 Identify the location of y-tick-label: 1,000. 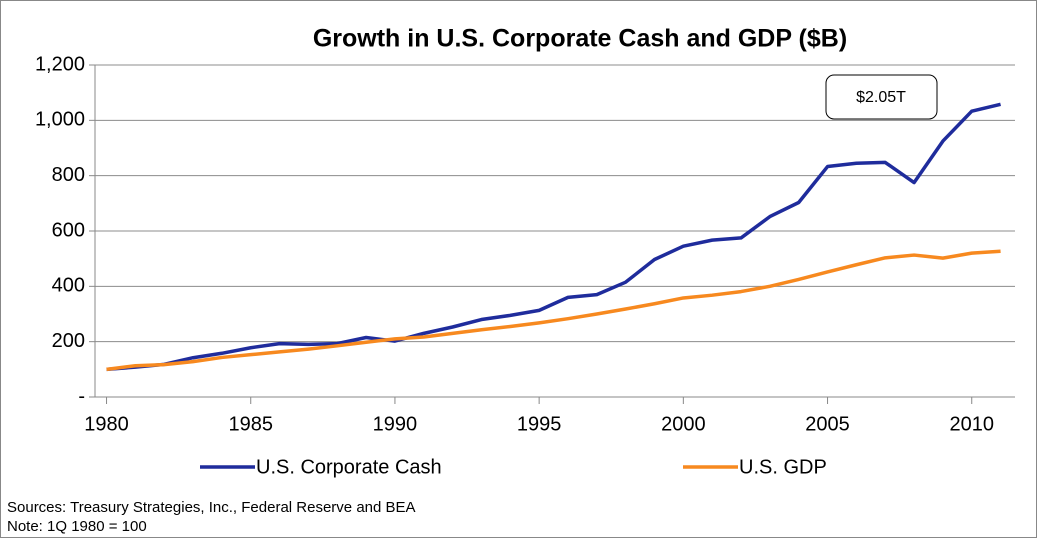
(60, 120).